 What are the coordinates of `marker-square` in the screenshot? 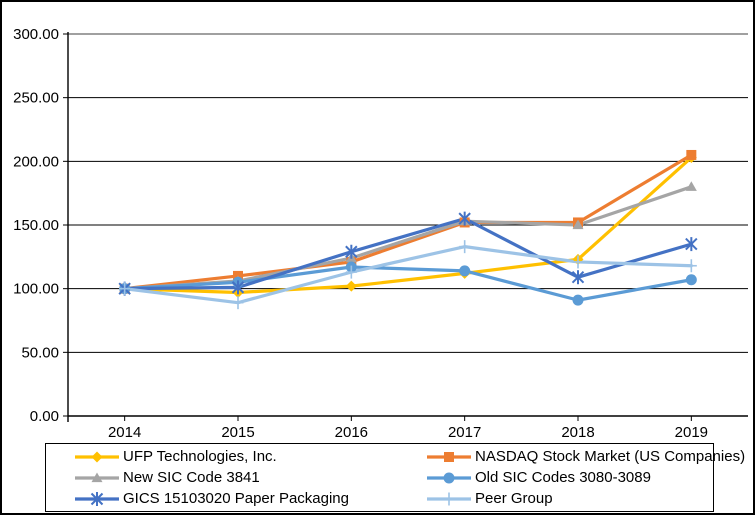 It's located at (691, 154).